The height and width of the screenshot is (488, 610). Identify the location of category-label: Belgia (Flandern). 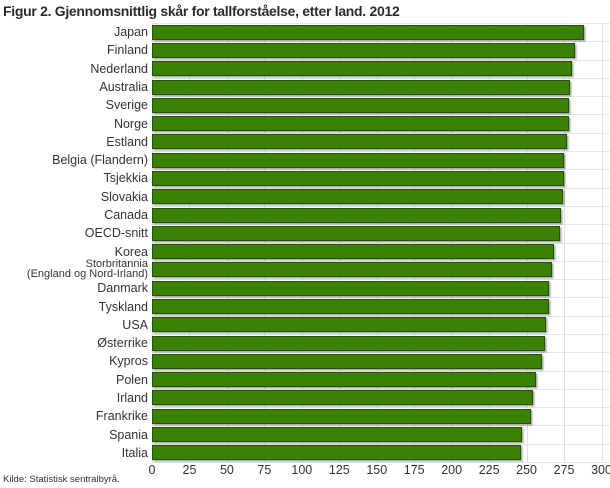
(100, 160).